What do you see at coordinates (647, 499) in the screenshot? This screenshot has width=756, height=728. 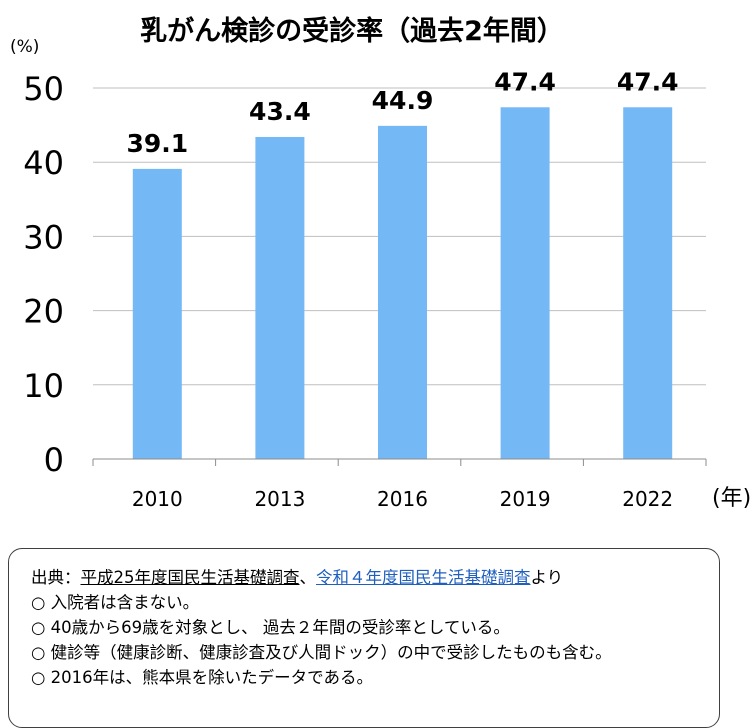 I see `x-tick-label: 2022` at bounding box center [647, 499].